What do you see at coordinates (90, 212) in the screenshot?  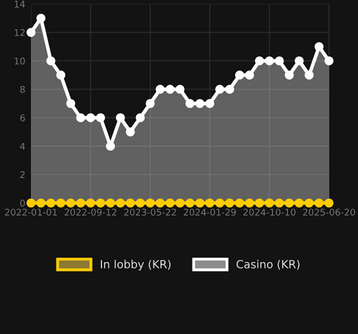 I see `x-tick-label: 2022-09-12` at bounding box center [90, 212].